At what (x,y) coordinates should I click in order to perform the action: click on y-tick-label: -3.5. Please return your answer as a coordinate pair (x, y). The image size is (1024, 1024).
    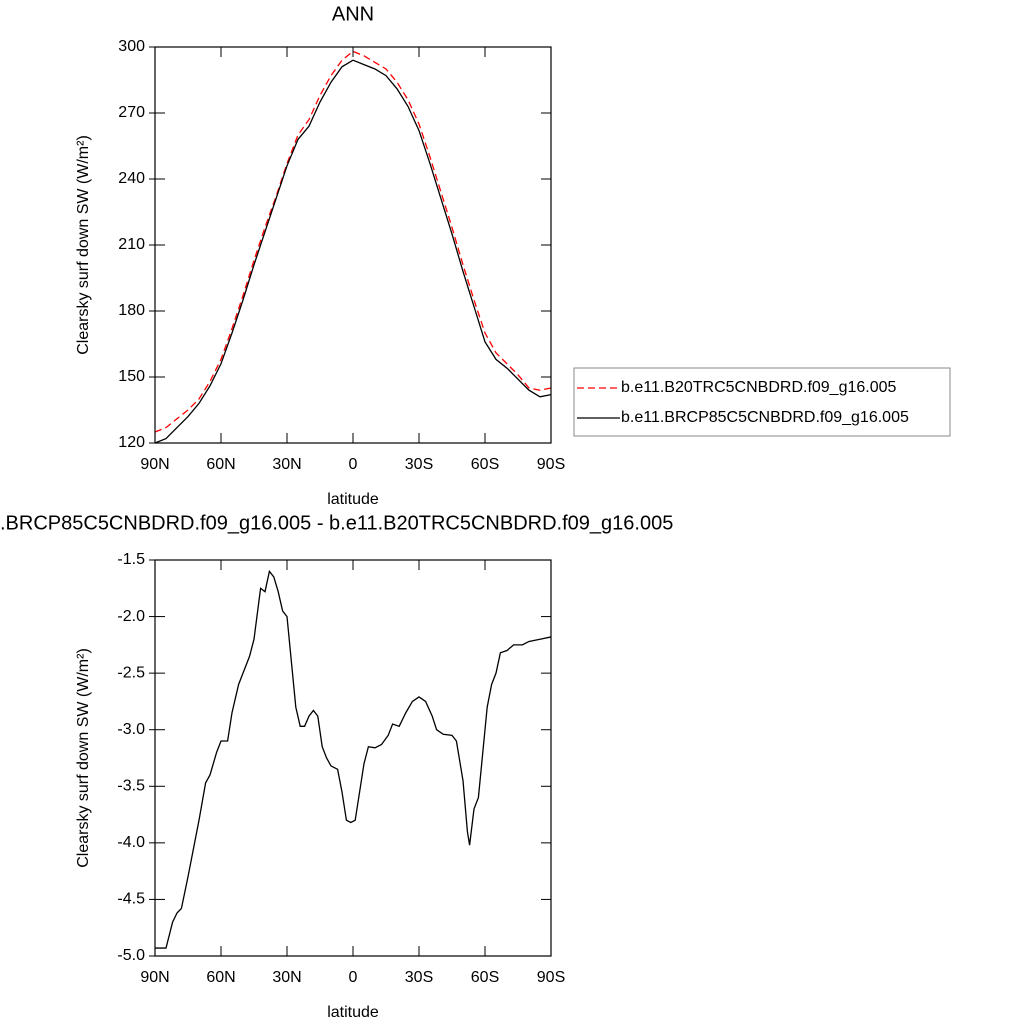
    Looking at the image, I should click on (131, 786).